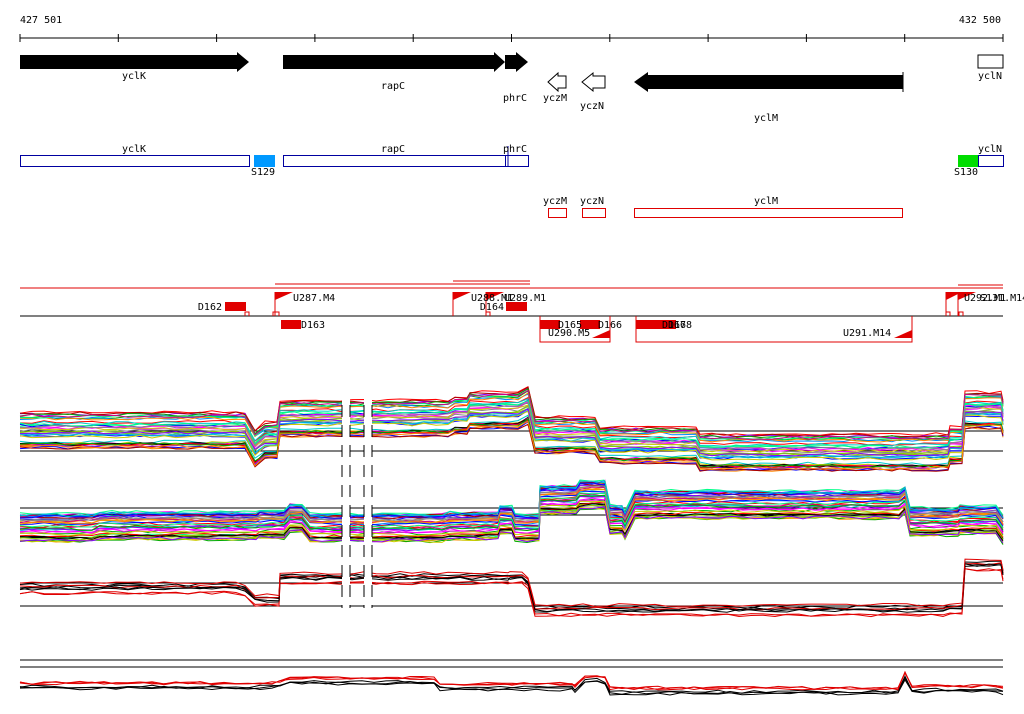  What do you see at coordinates (723, 207) in the screenshot?
I see `transcript-track: yczM yczN yclM` at bounding box center [723, 207].